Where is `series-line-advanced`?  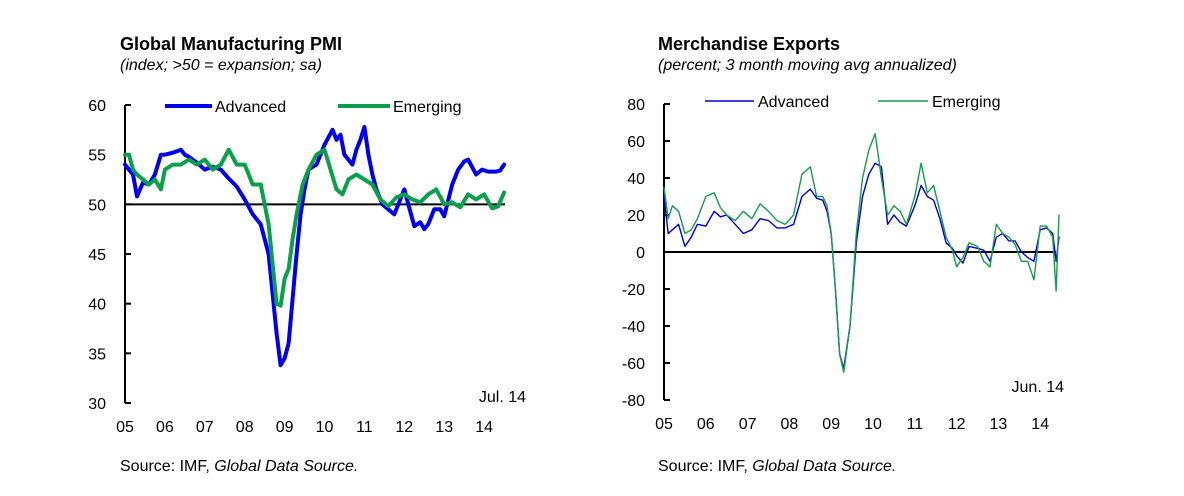
series-line-advanced is located at coordinates (861, 266).